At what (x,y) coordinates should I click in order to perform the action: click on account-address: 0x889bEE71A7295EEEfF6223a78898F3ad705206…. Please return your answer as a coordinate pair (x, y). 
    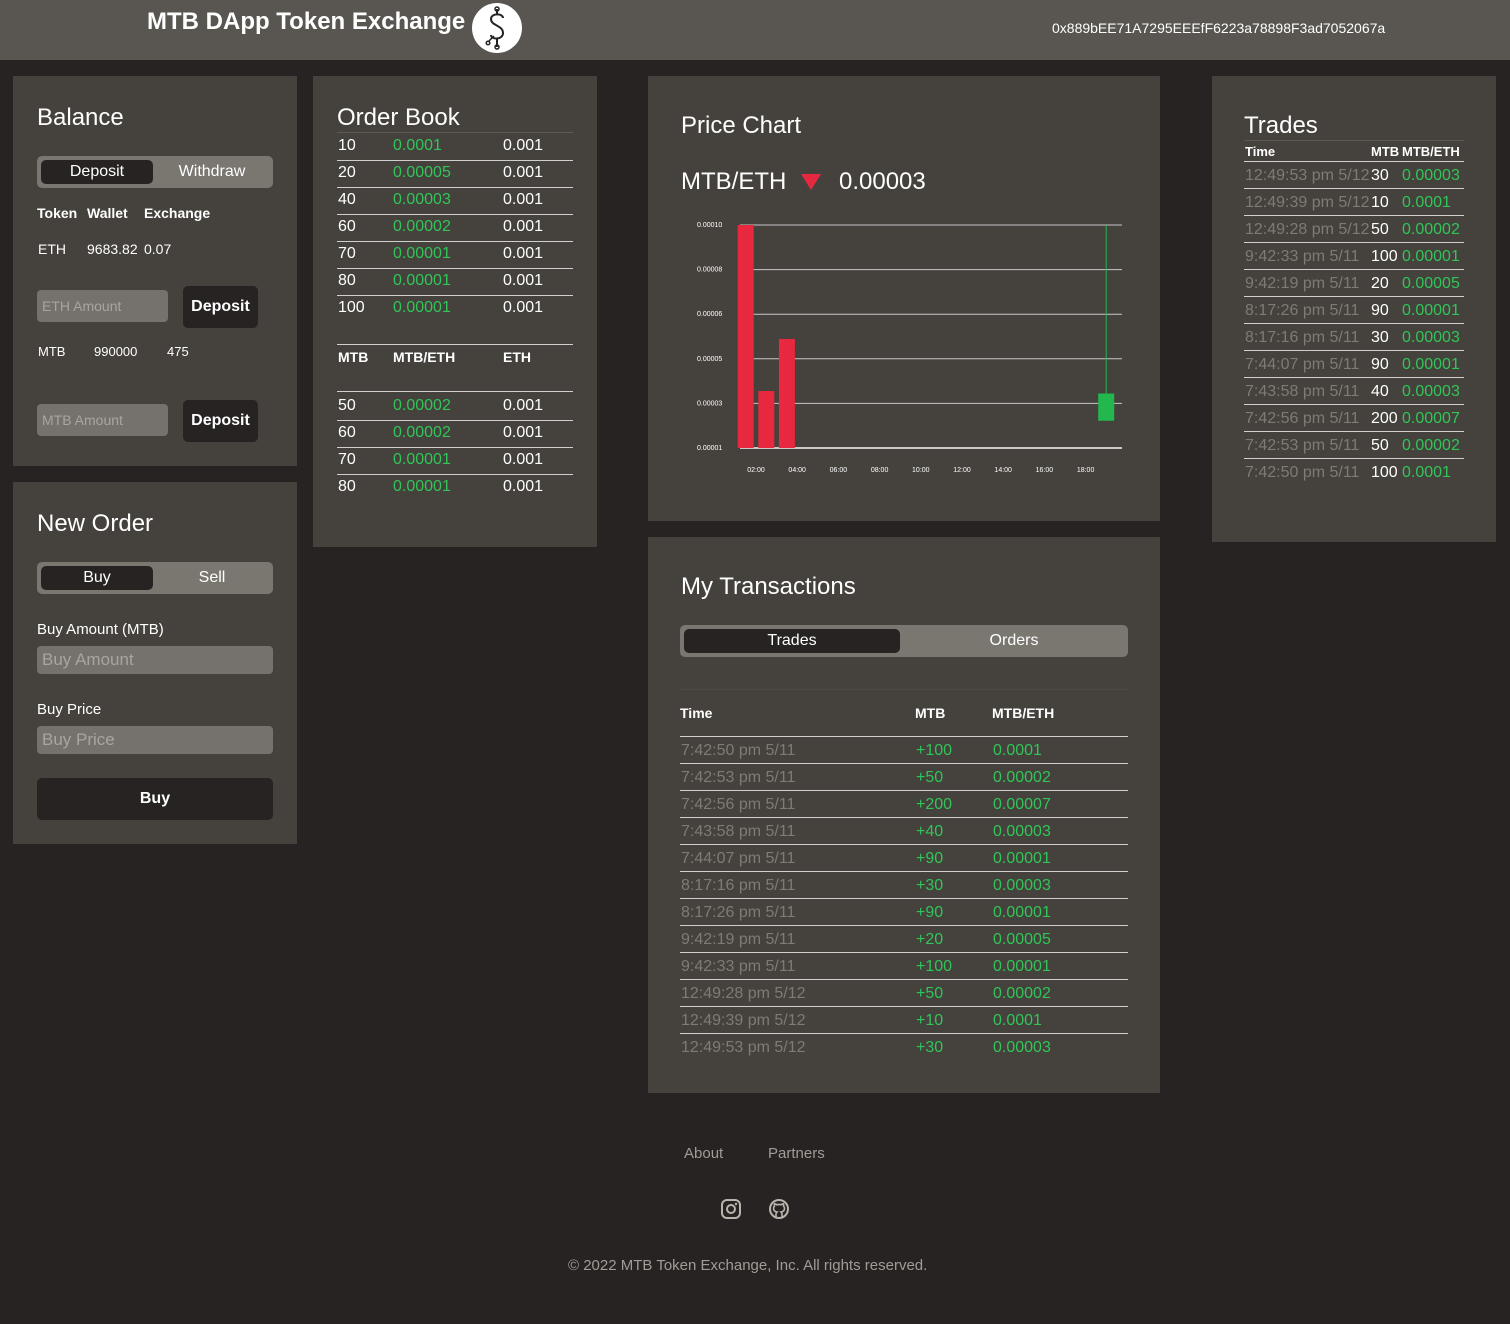
    Looking at the image, I should click on (1219, 28).